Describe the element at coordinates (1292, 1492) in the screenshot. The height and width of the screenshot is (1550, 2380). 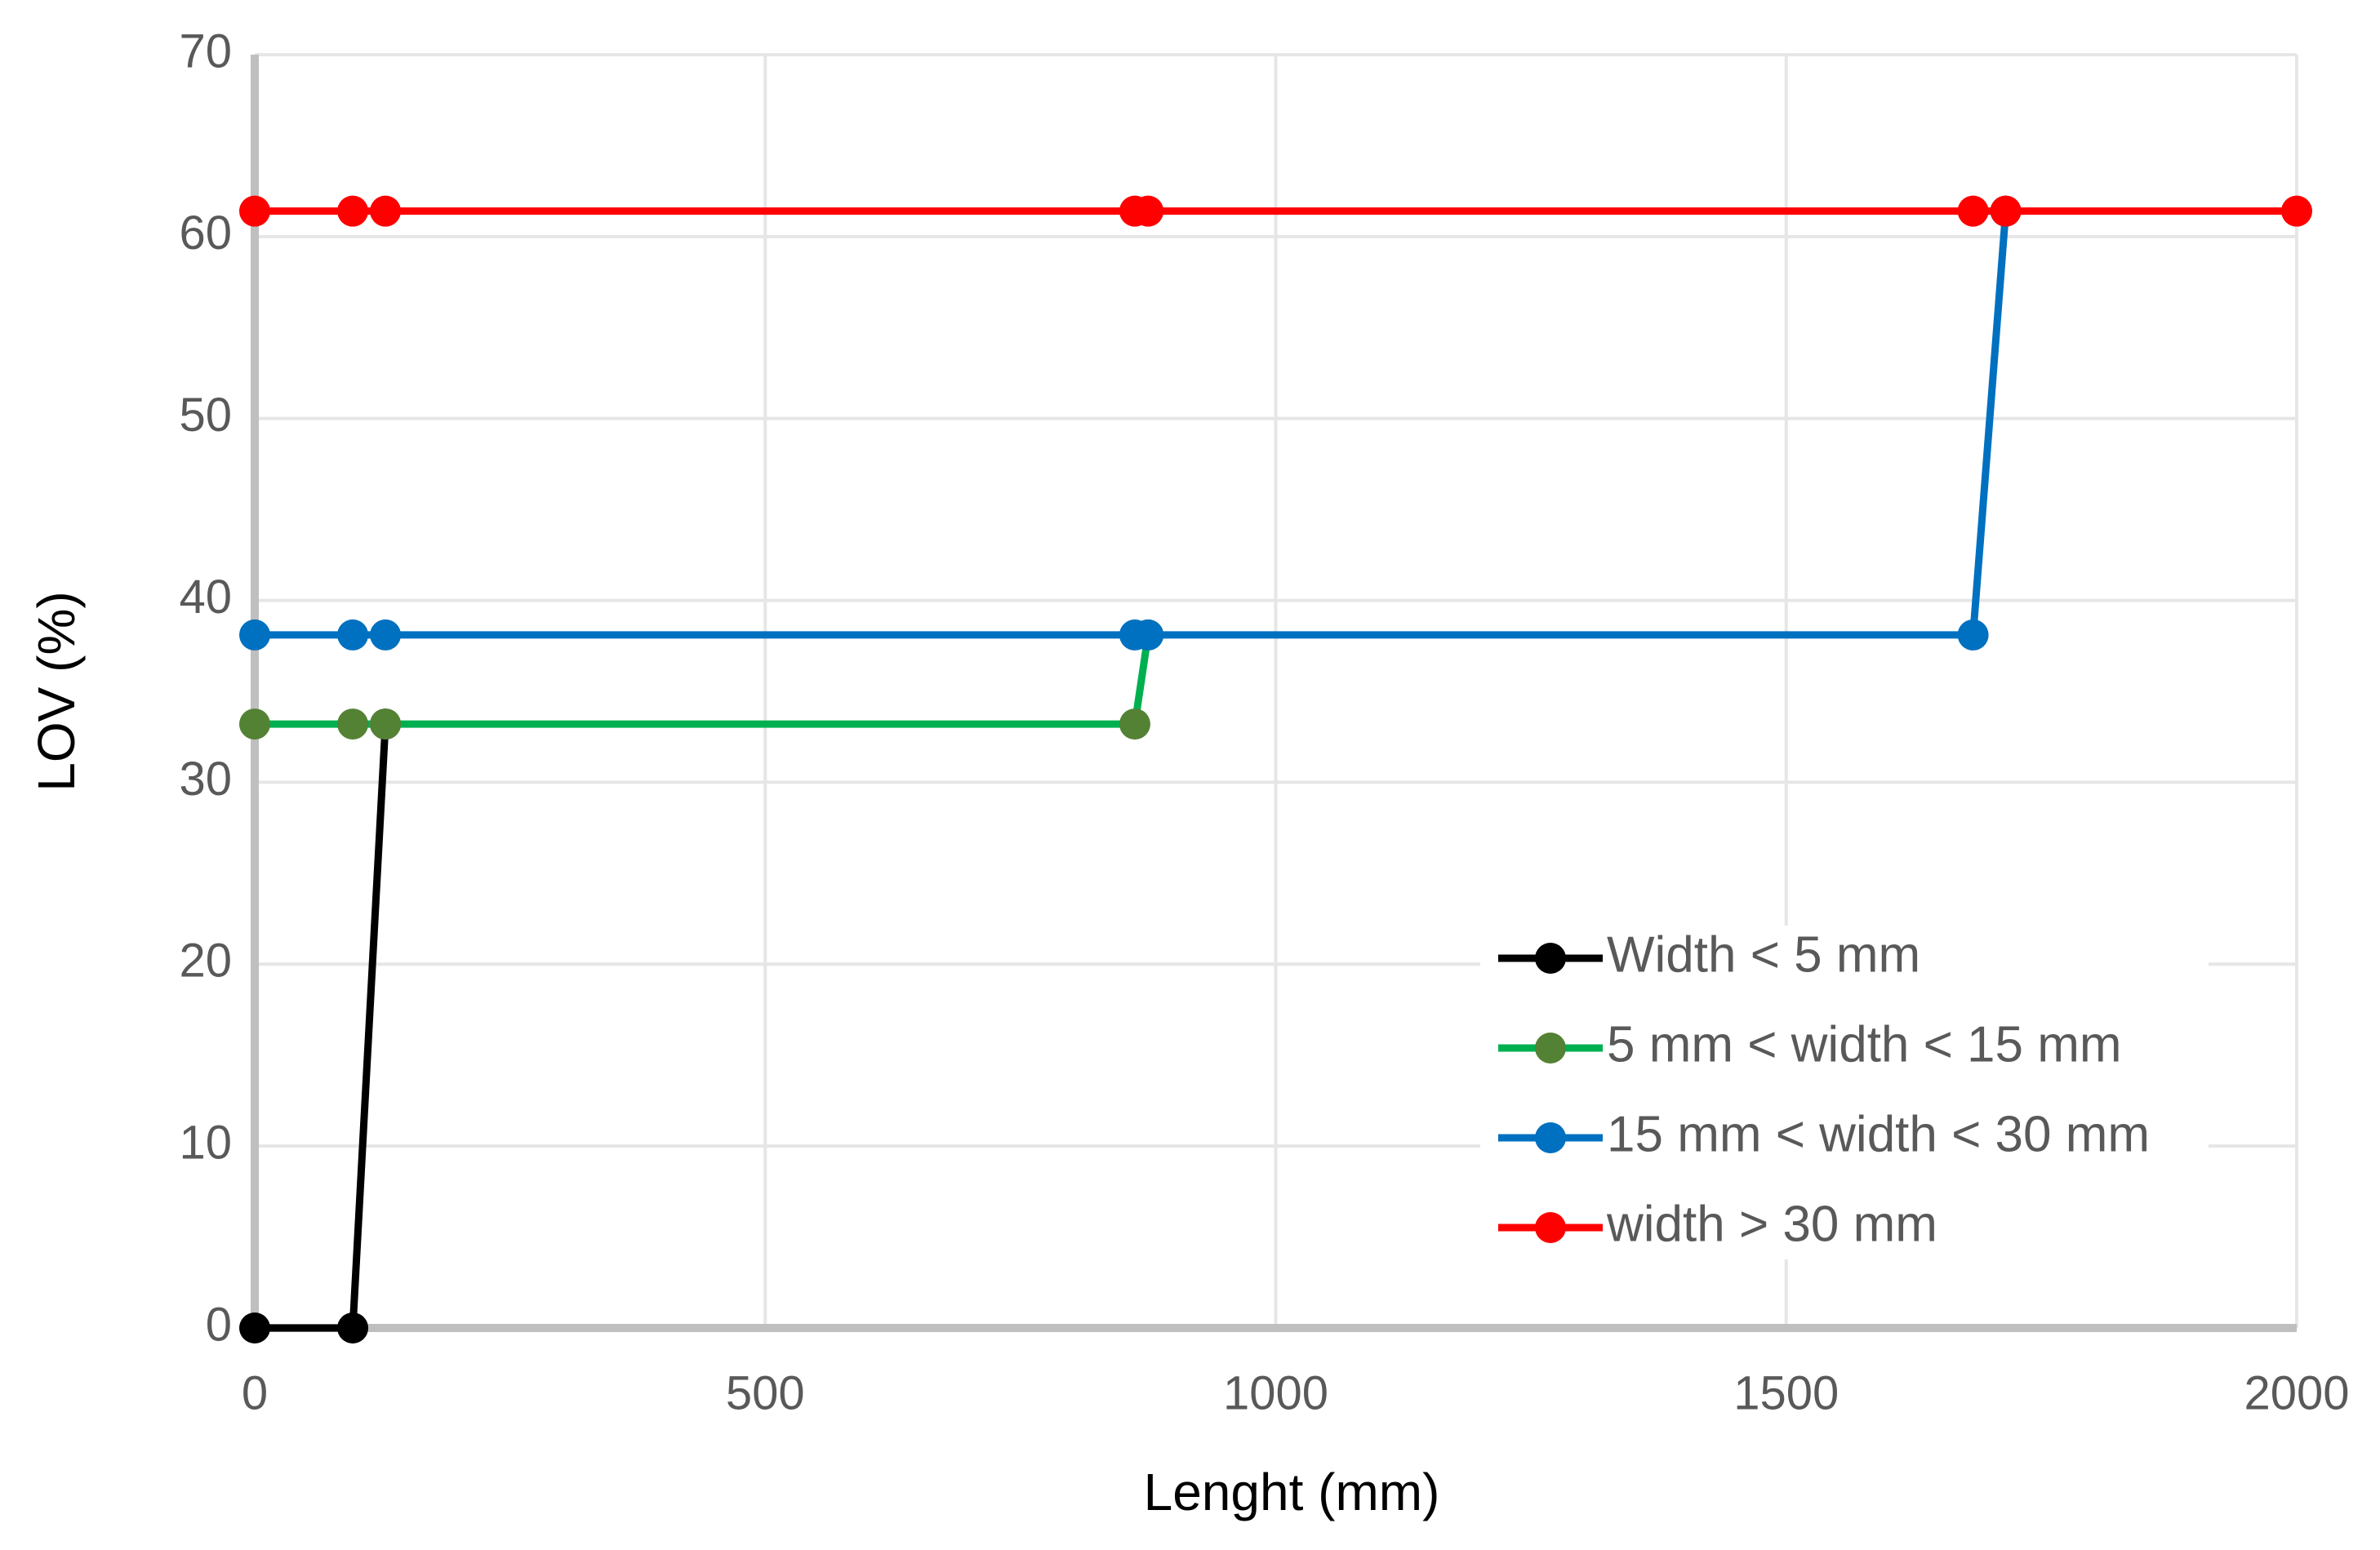
I see `x-axis-title: Lenght (mm)` at that location.